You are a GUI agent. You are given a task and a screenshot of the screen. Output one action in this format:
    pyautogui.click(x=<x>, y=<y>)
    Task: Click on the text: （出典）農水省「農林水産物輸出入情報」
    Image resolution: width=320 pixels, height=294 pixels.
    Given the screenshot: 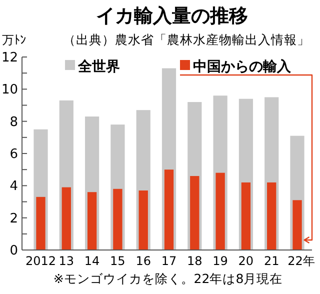 What is the action you would take?
    pyautogui.click(x=186, y=39)
    